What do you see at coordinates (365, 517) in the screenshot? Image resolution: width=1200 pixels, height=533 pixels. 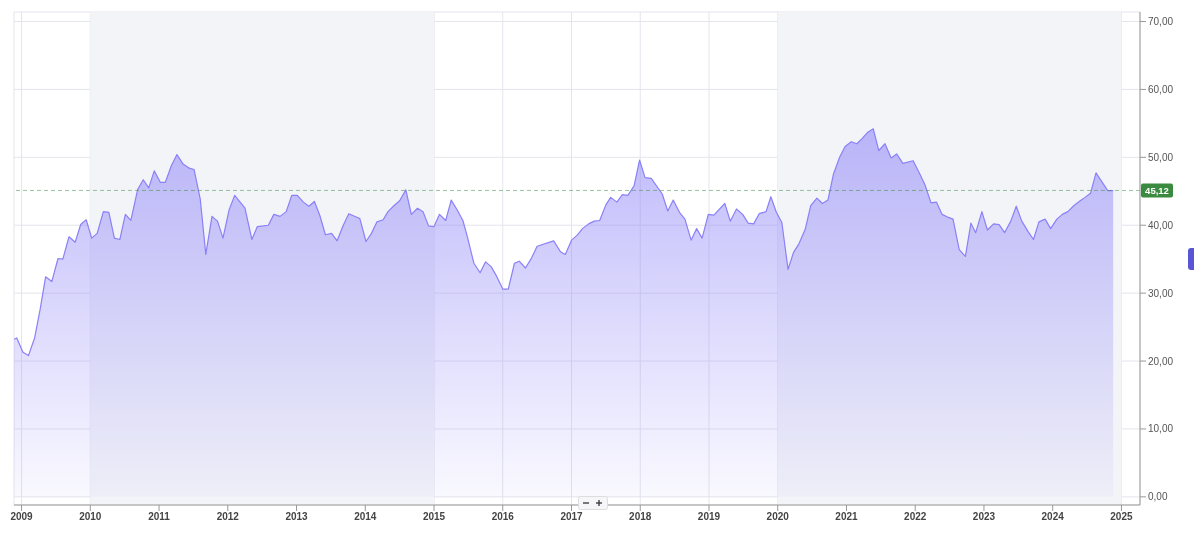 I see `x-tick-label: 2014` at bounding box center [365, 517].